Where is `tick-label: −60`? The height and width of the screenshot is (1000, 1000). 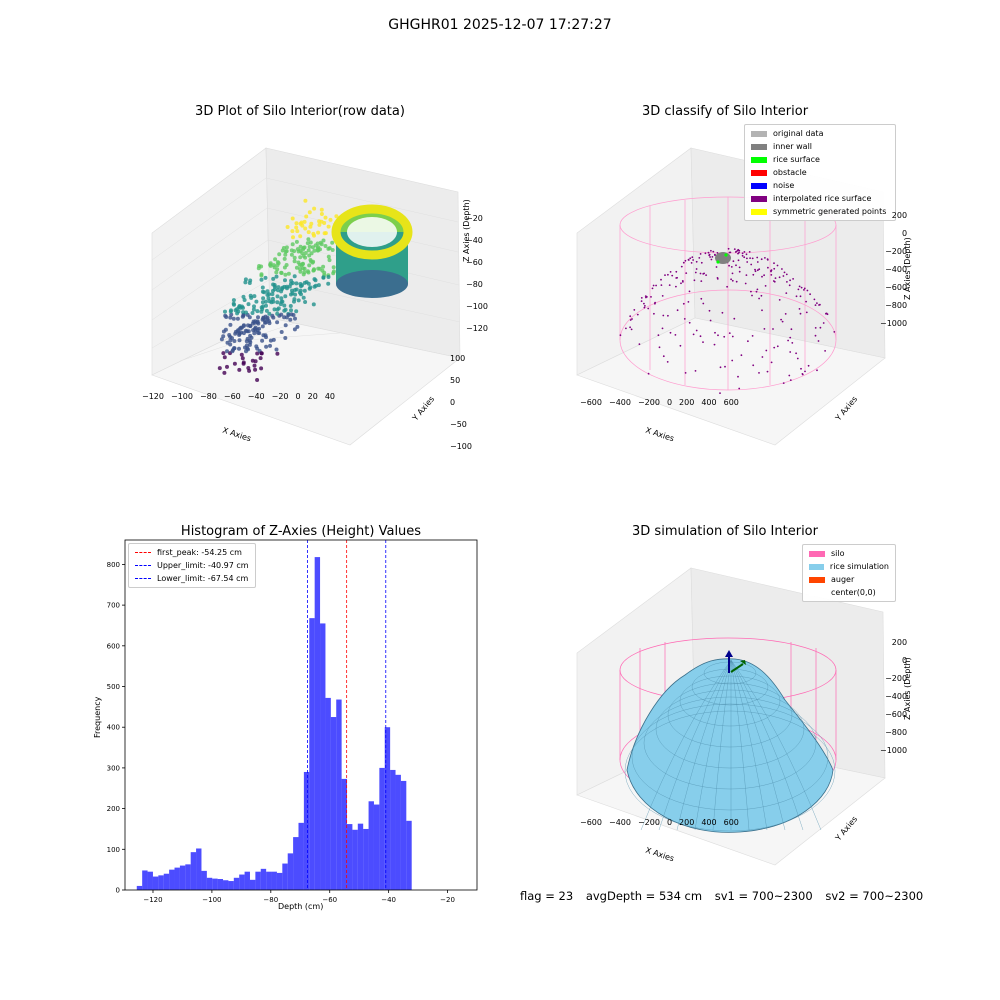
tick-label: −60 is located at coordinates (232, 396).